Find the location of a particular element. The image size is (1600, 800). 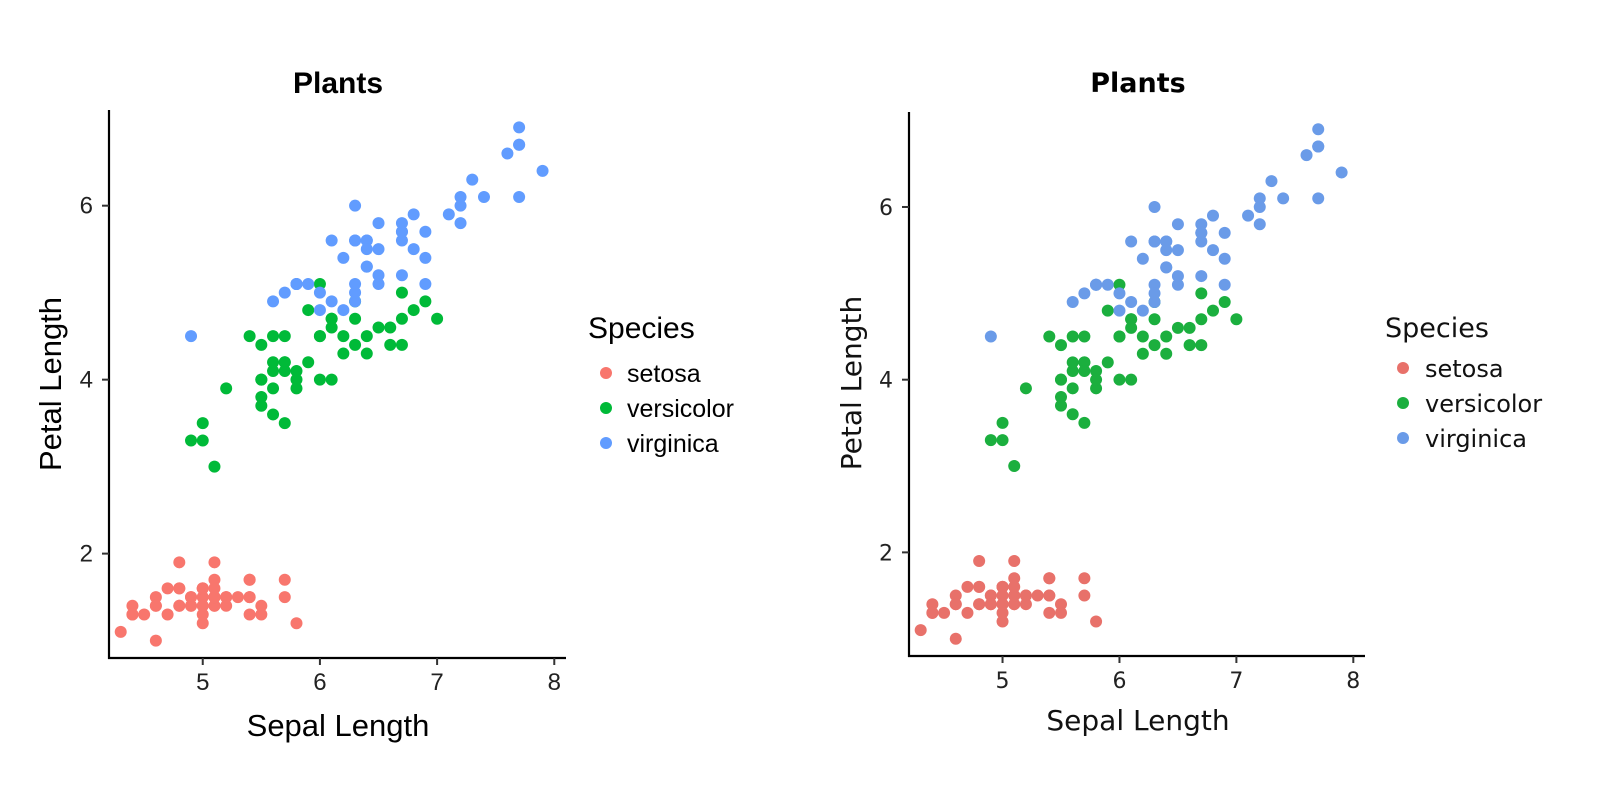

x-tick-label: 6 is located at coordinates (319, 682).